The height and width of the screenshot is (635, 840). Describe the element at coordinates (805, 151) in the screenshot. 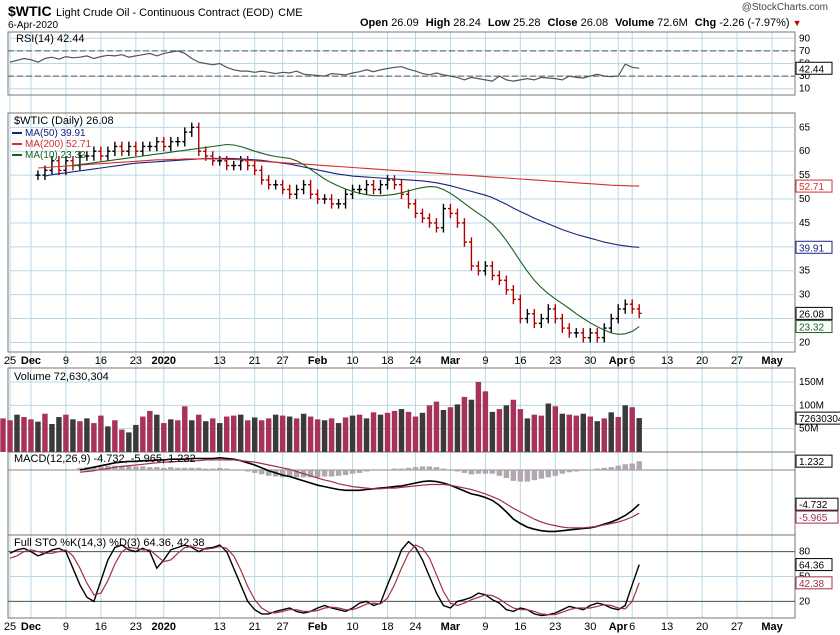

I see `price-tick-label: 60` at that location.